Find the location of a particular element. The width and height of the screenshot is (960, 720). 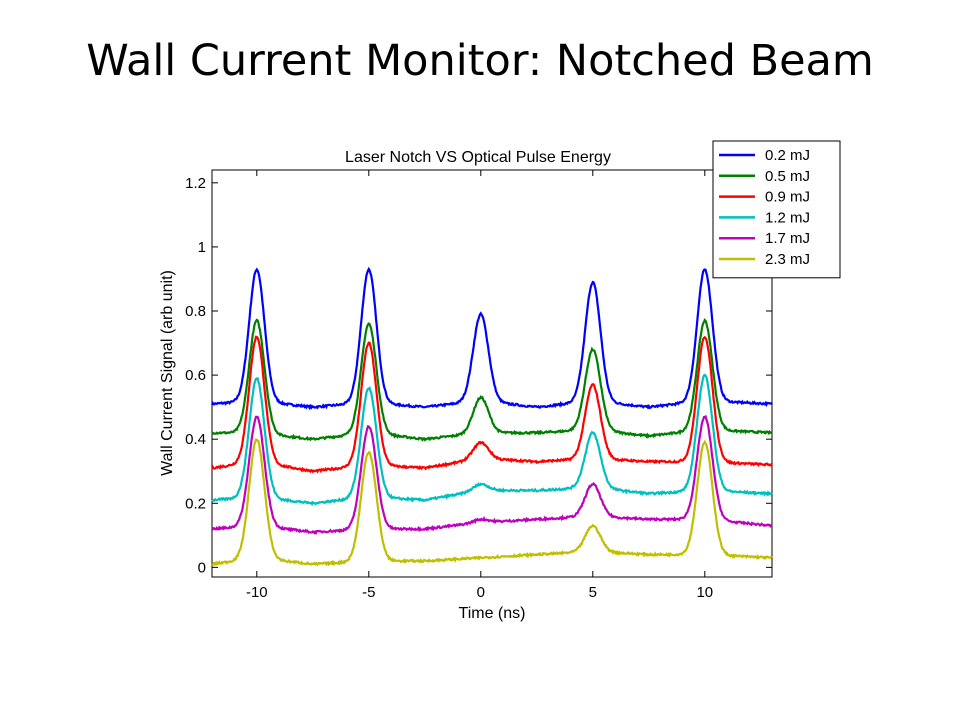

y-tick-label: 0 is located at coordinates (202, 567).